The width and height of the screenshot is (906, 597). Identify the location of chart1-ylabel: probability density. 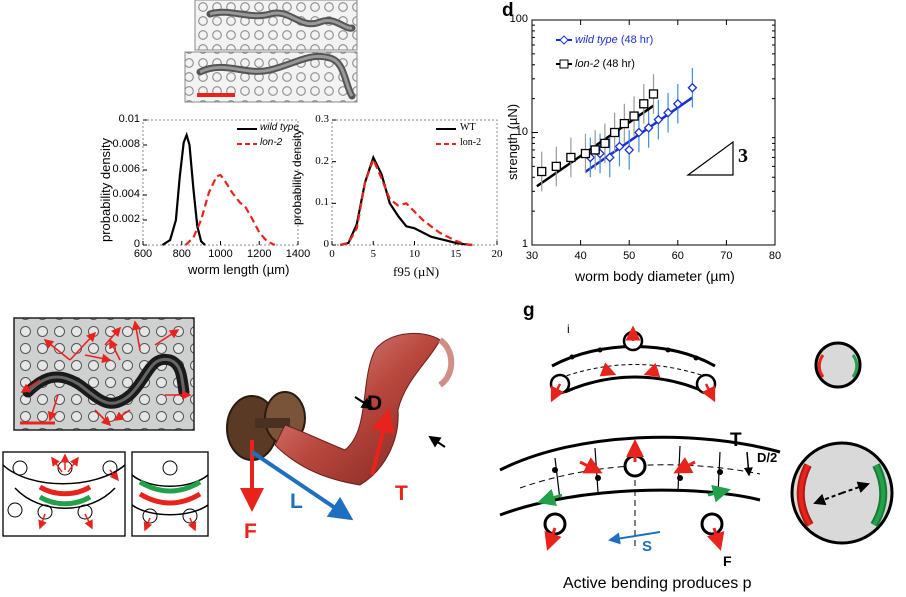
(105, 189).